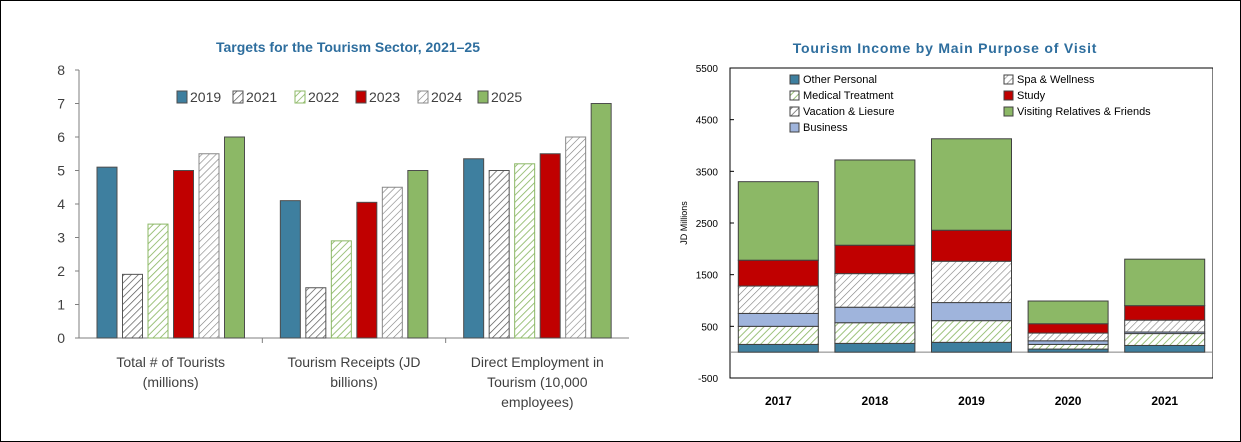 The width and height of the screenshot is (1241, 442). I want to click on x-category-label: Direct Employment in, so click(537, 362).